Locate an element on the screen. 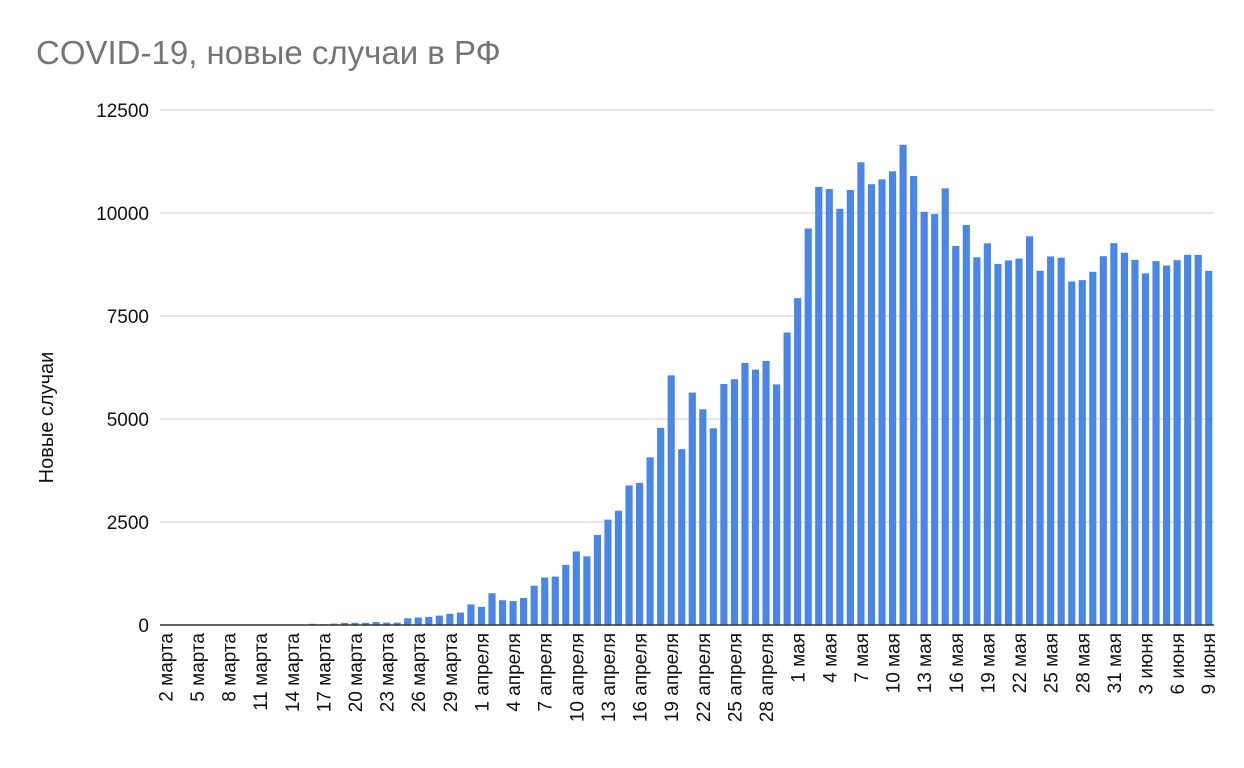 The height and width of the screenshot is (768, 1244). x-tick-label: 28 мая is located at coordinates (1083, 663).